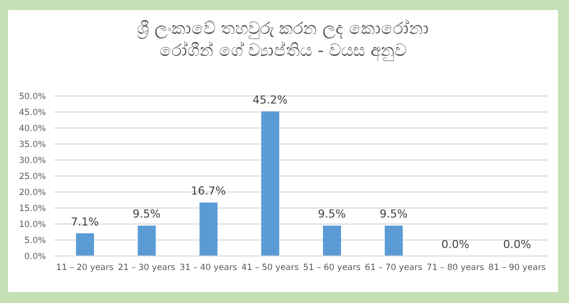 This screenshot has height=303, width=569. Describe the element at coordinates (32, 97) in the screenshot. I see `y-tick-label: 50.0%` at that location.